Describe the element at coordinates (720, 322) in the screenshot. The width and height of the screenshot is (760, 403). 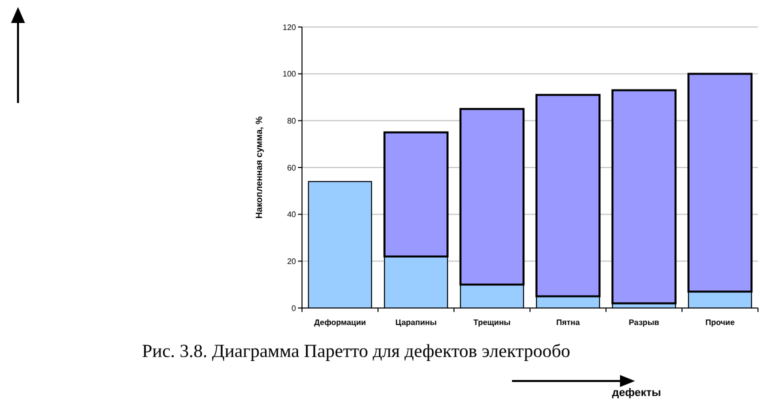
I see `x-tick-label: Прочие` at that location.